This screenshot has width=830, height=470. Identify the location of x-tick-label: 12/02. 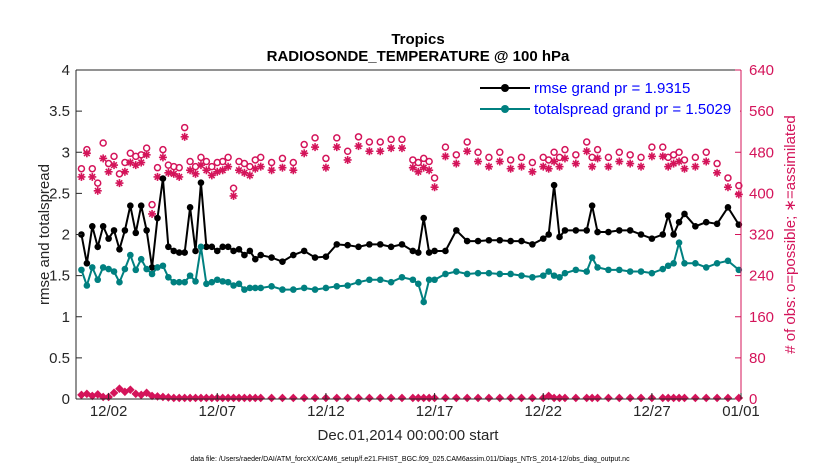
(109, 411).